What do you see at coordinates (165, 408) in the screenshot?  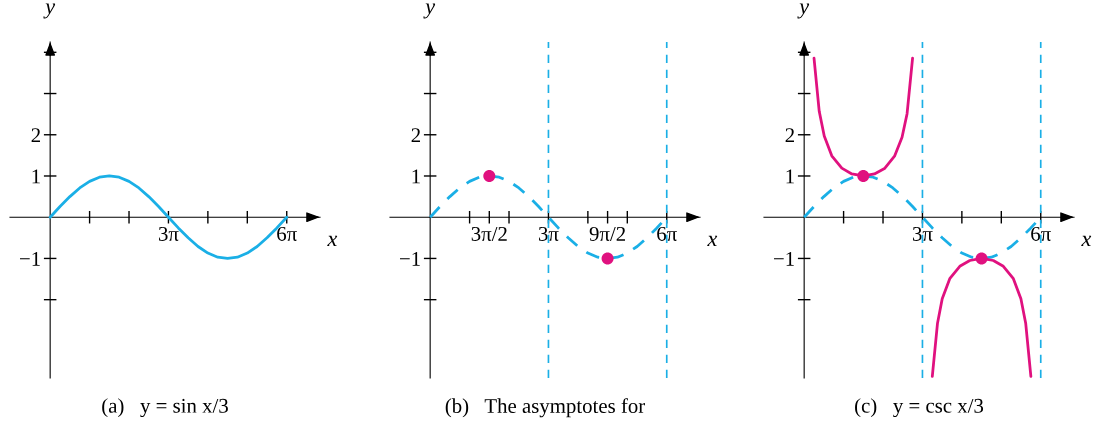 I see `text: (a) y = sin x/3` at bounding box center [165, 408].